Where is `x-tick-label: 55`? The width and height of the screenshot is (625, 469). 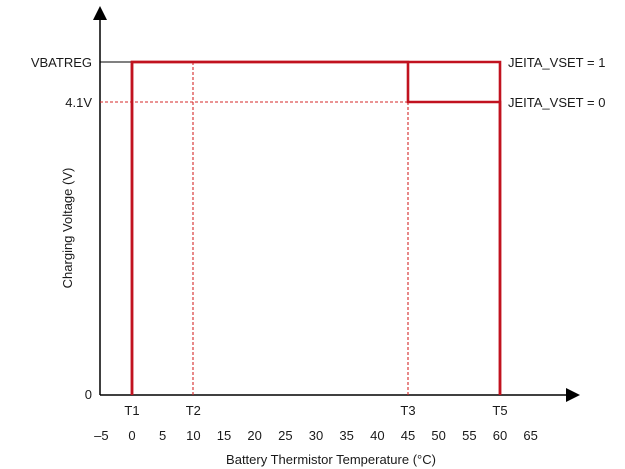 x-tick-label: 55 is located at coordinates (469, 435).